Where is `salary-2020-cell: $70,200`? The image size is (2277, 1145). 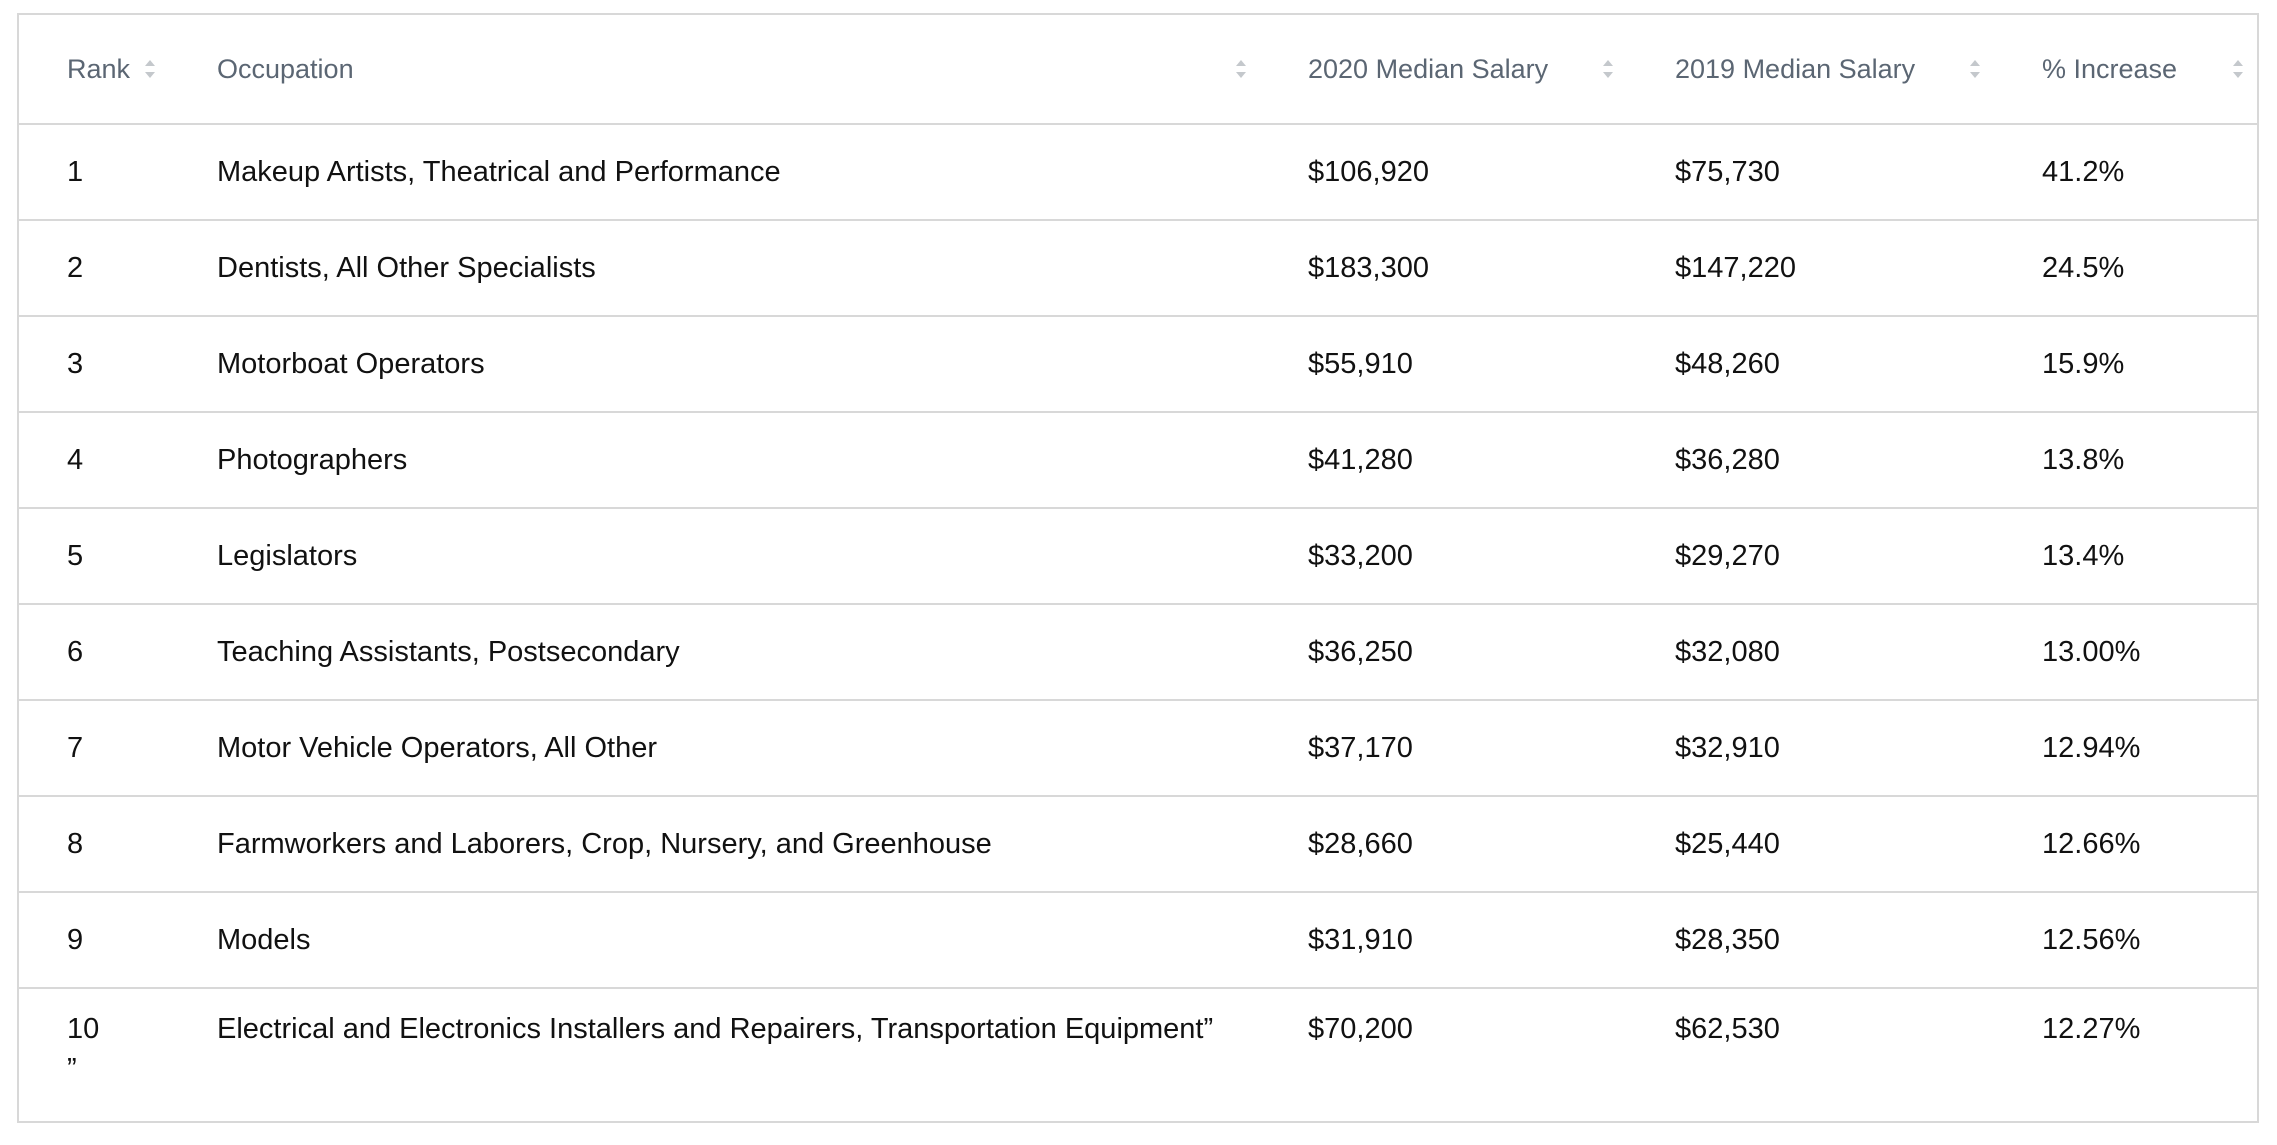
salary-2020-cell: $70,200 is located at coordinates (1360, 1029).